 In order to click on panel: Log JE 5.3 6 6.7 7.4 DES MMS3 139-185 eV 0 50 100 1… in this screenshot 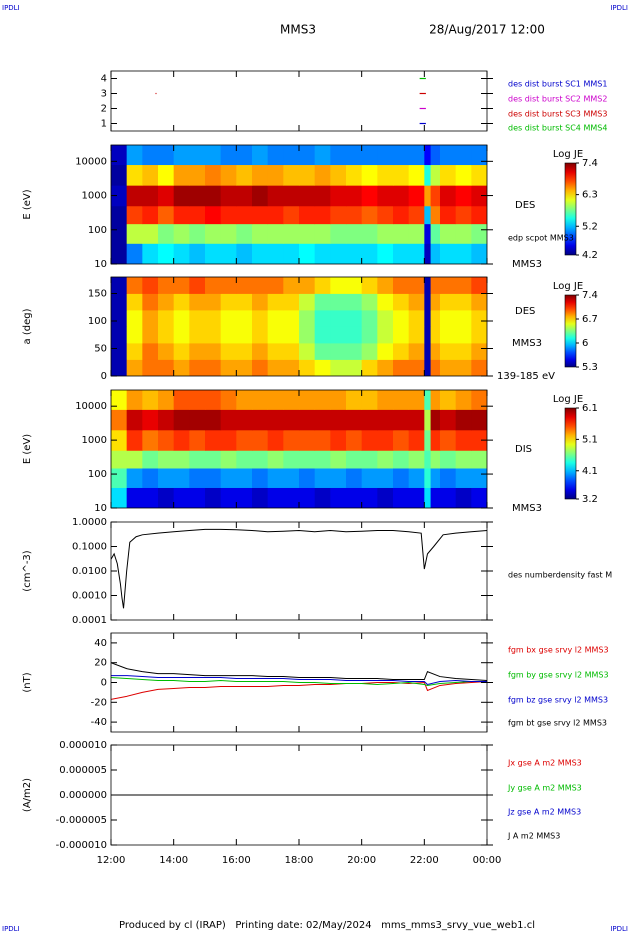, I will do `click(310, 329)`.